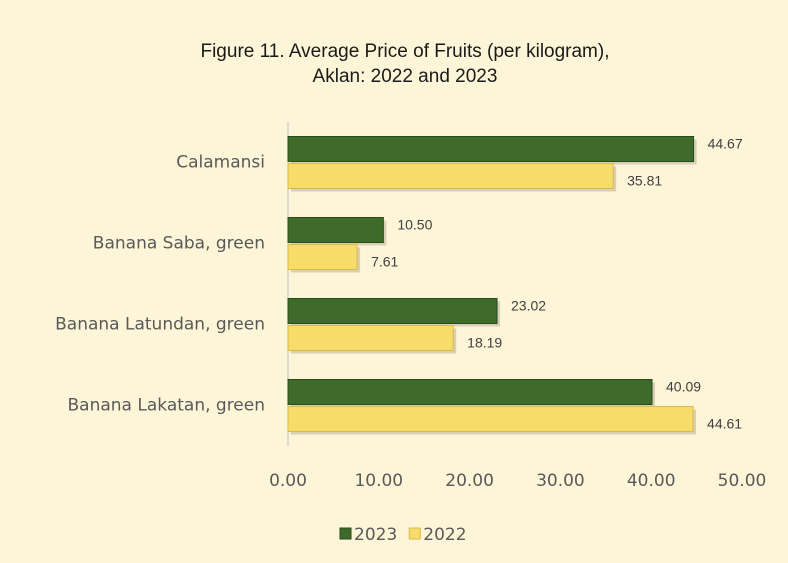 The image size is (788, 563). What do you see at coordinates (651, 481) in the screenshot?
I see `x-tick-label: 40.00` at bounding box center [651, 481].